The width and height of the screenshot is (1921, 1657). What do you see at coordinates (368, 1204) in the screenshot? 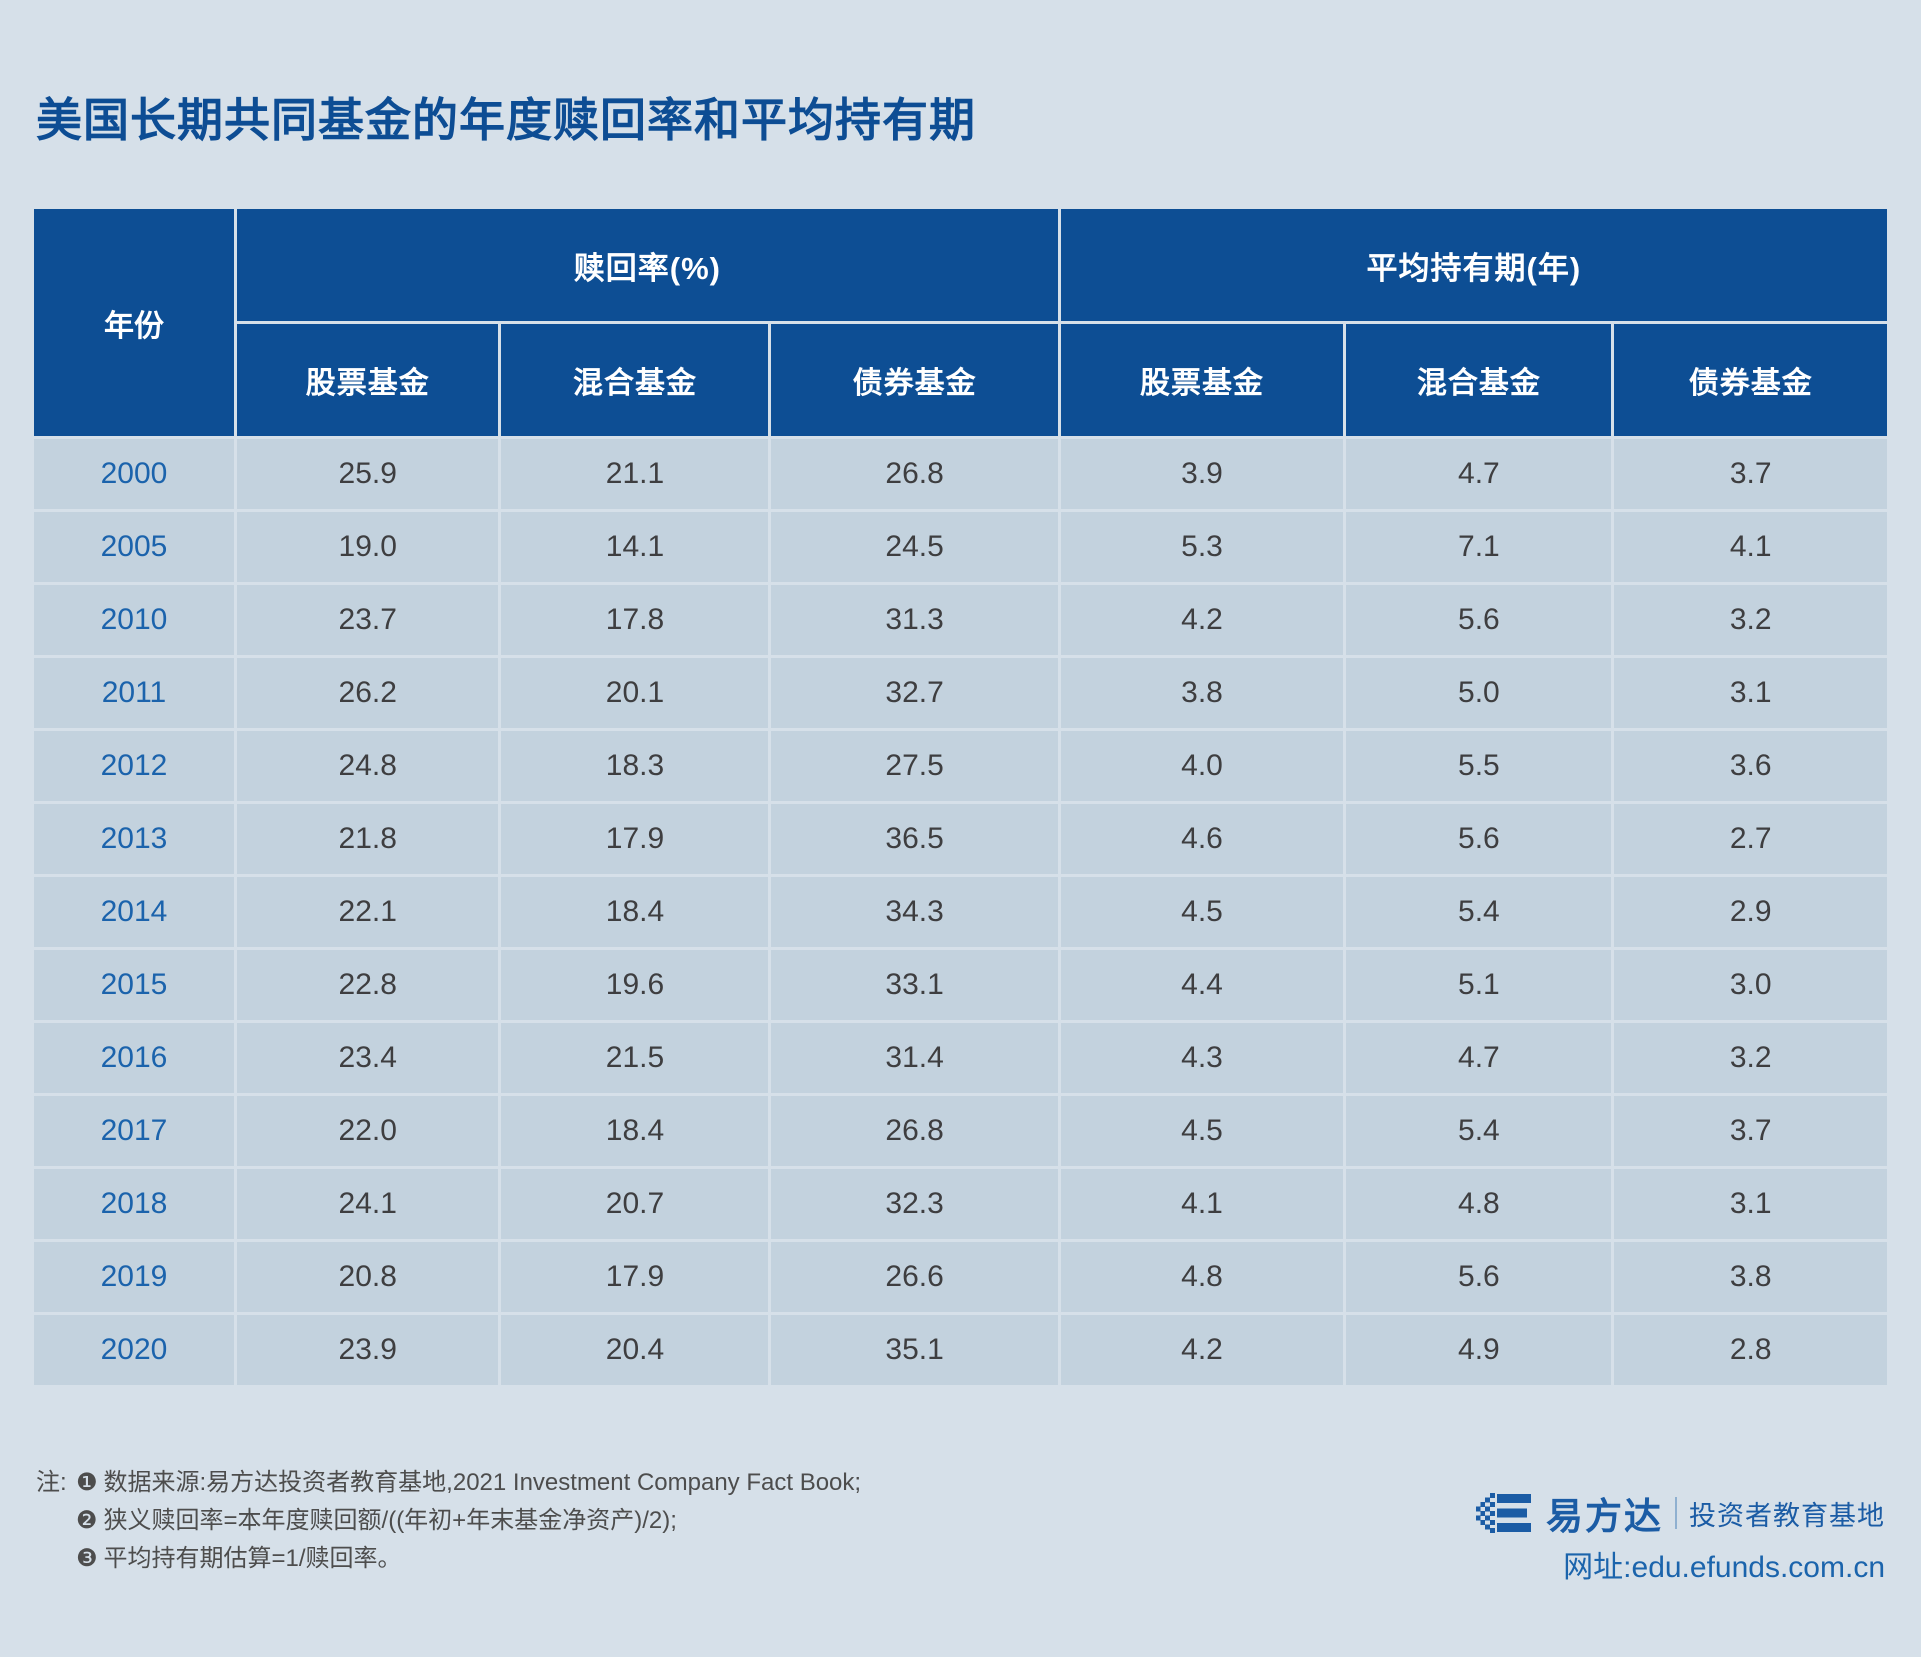
I see `value-cell: 24.1` at bounding box center [368, 1204].